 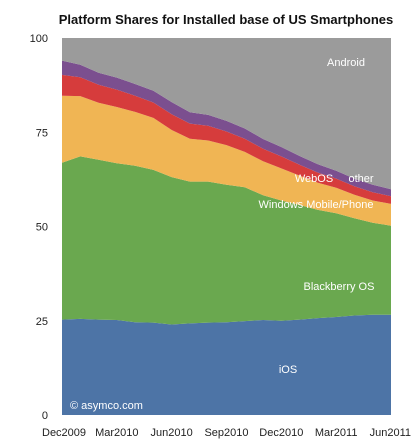 I want to click on y-tick-label: 50, so click(x=42, y=228).